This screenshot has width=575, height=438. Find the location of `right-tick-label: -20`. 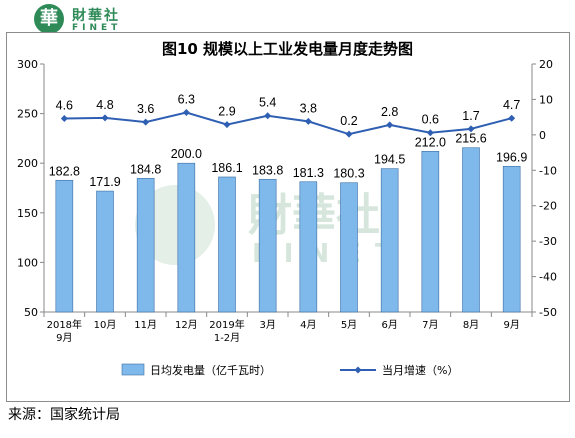

right-tick-label: -20 is located at coordinates (548, 206).